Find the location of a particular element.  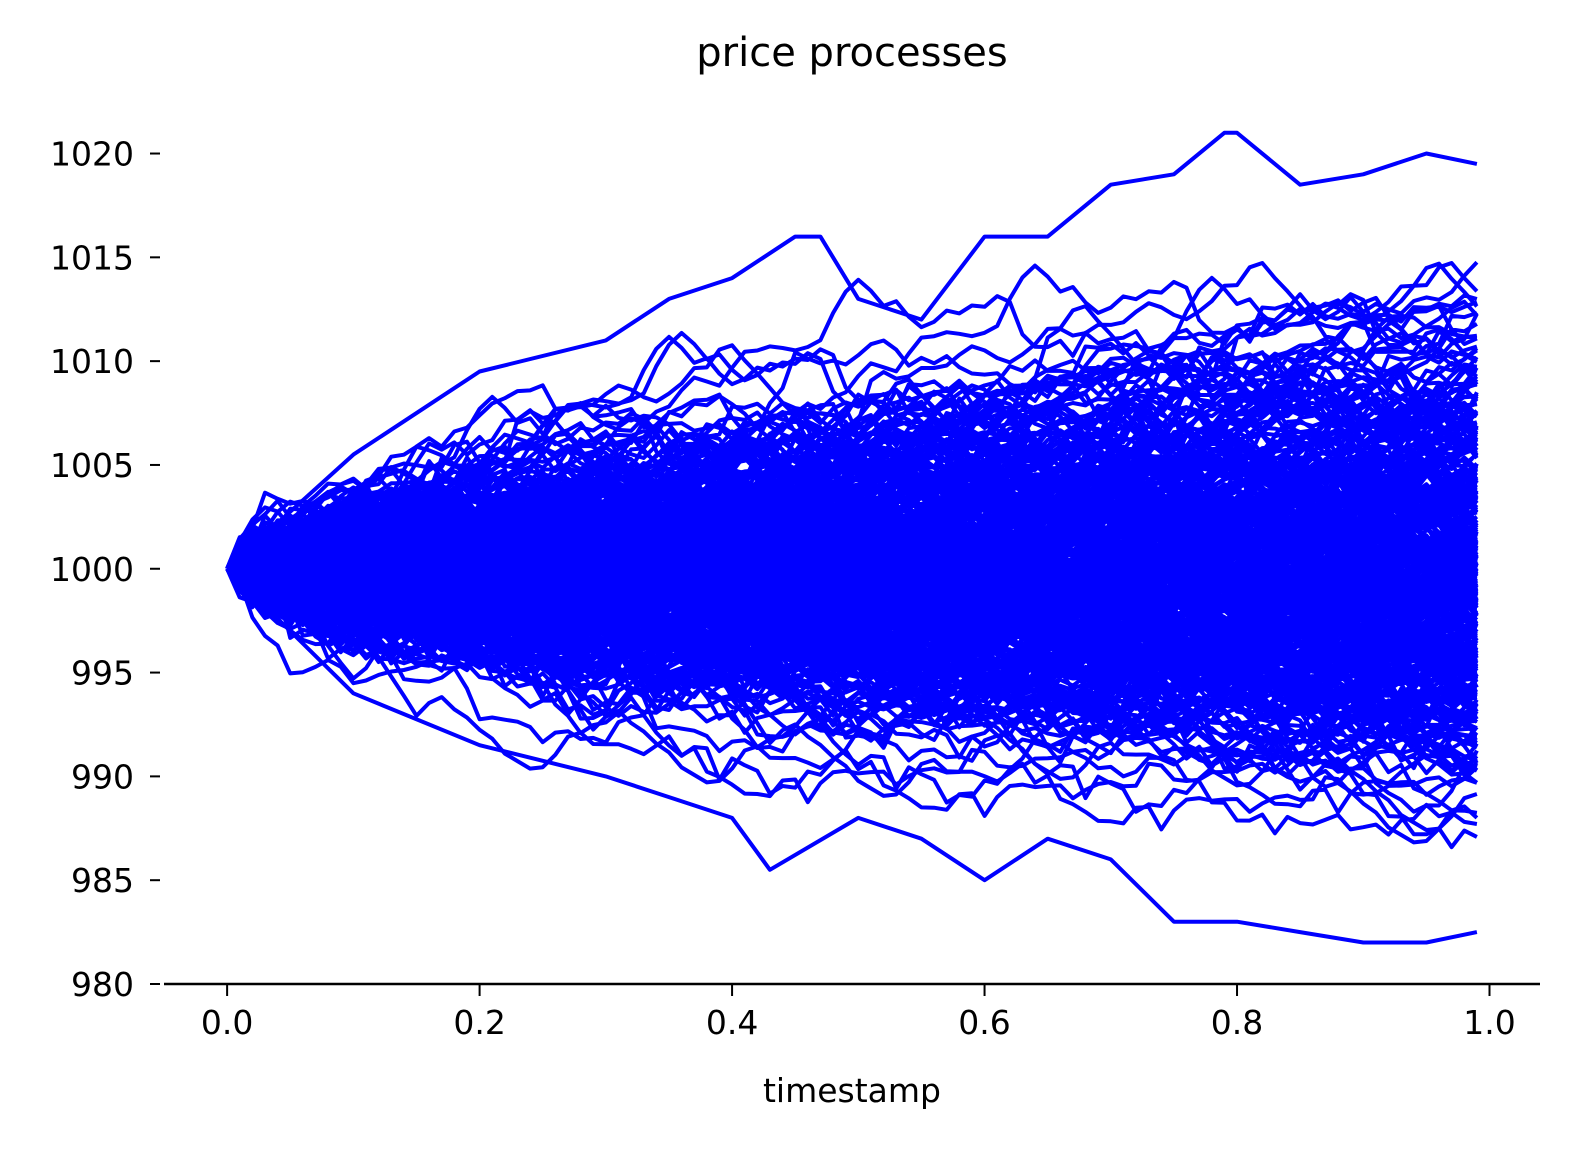

y-tick-label: 985 is located at coordinates (102, 880).